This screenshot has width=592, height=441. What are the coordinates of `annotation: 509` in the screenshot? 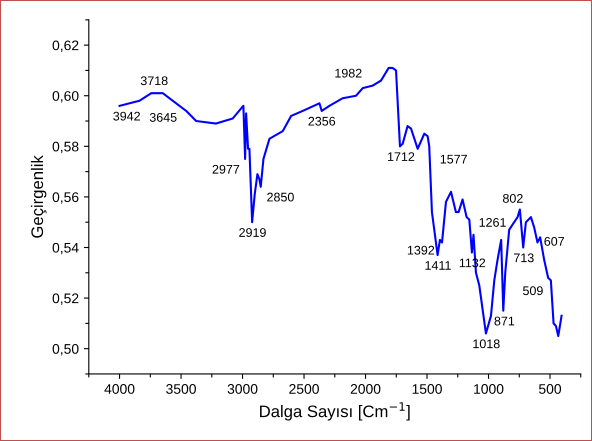 It's located at (532, 291).